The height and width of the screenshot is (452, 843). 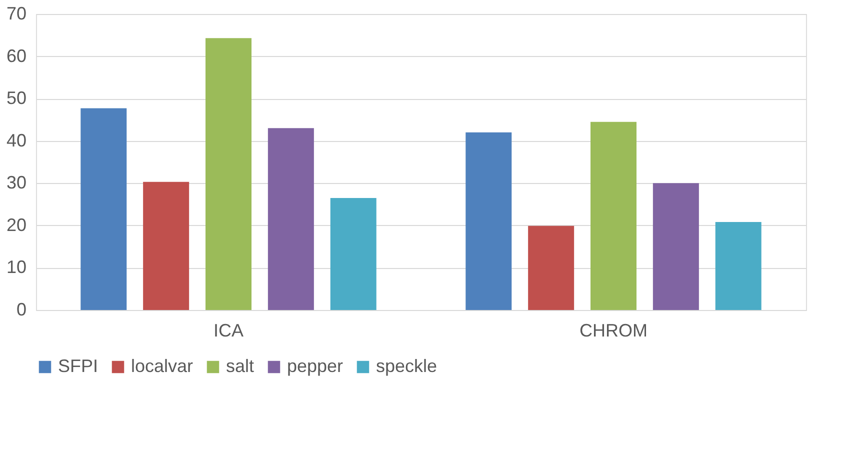 I want to click on y-tick-label: 50, so click(x=16, y=98).